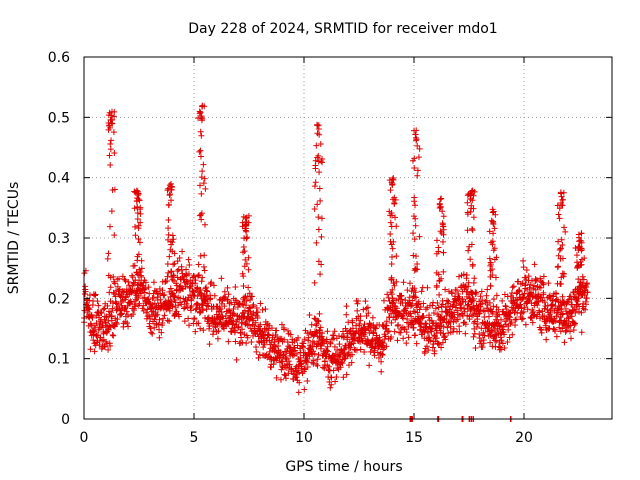 The height and width of the screenshot is (480, 640). I want to click on x-tick-label: 0, so click(84, 438).